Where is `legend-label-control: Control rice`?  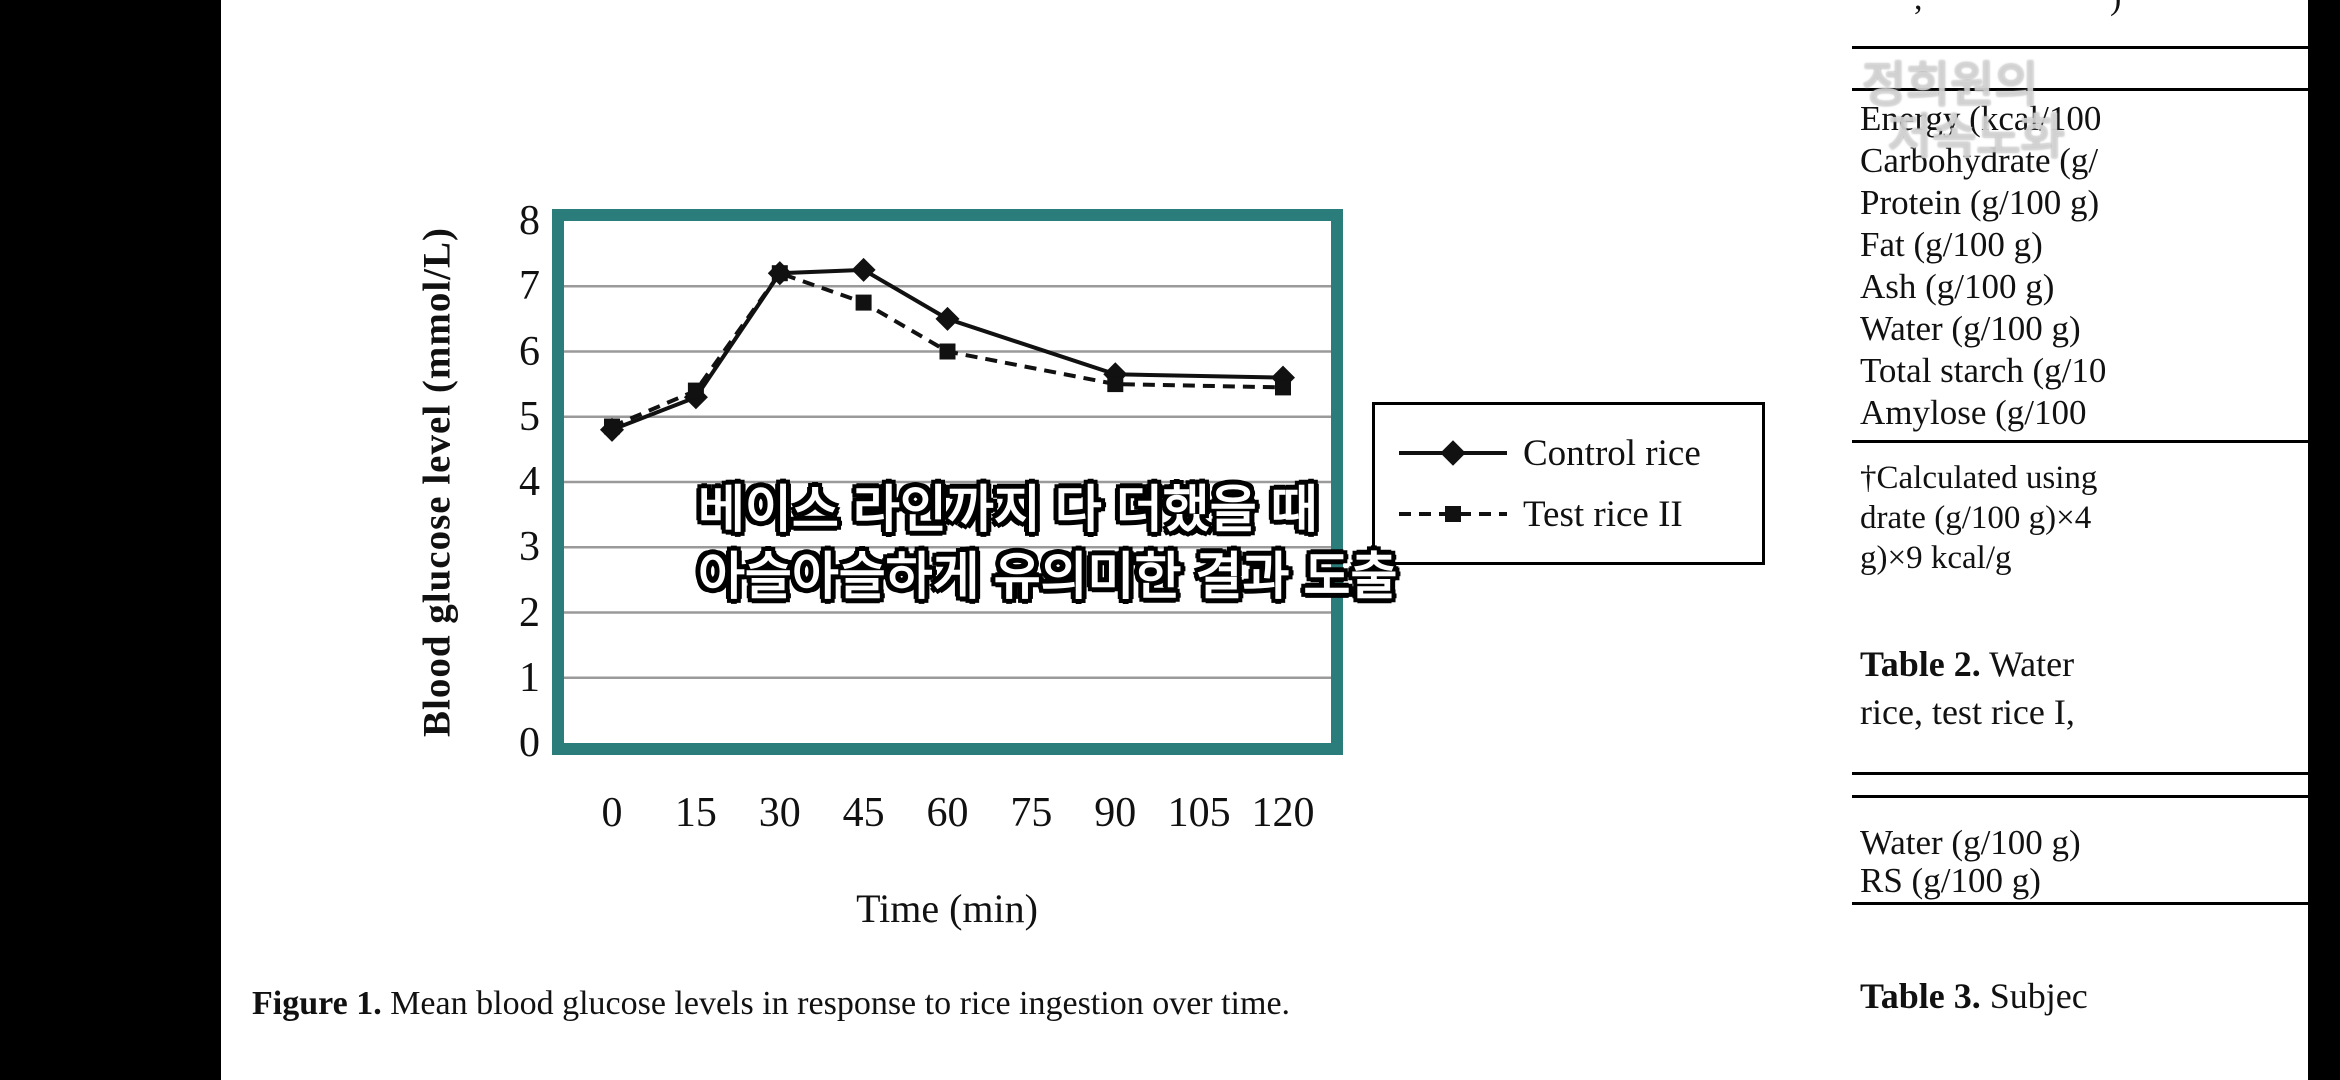
legend-label-control: Control rice is located at coordinates (1612, 453).